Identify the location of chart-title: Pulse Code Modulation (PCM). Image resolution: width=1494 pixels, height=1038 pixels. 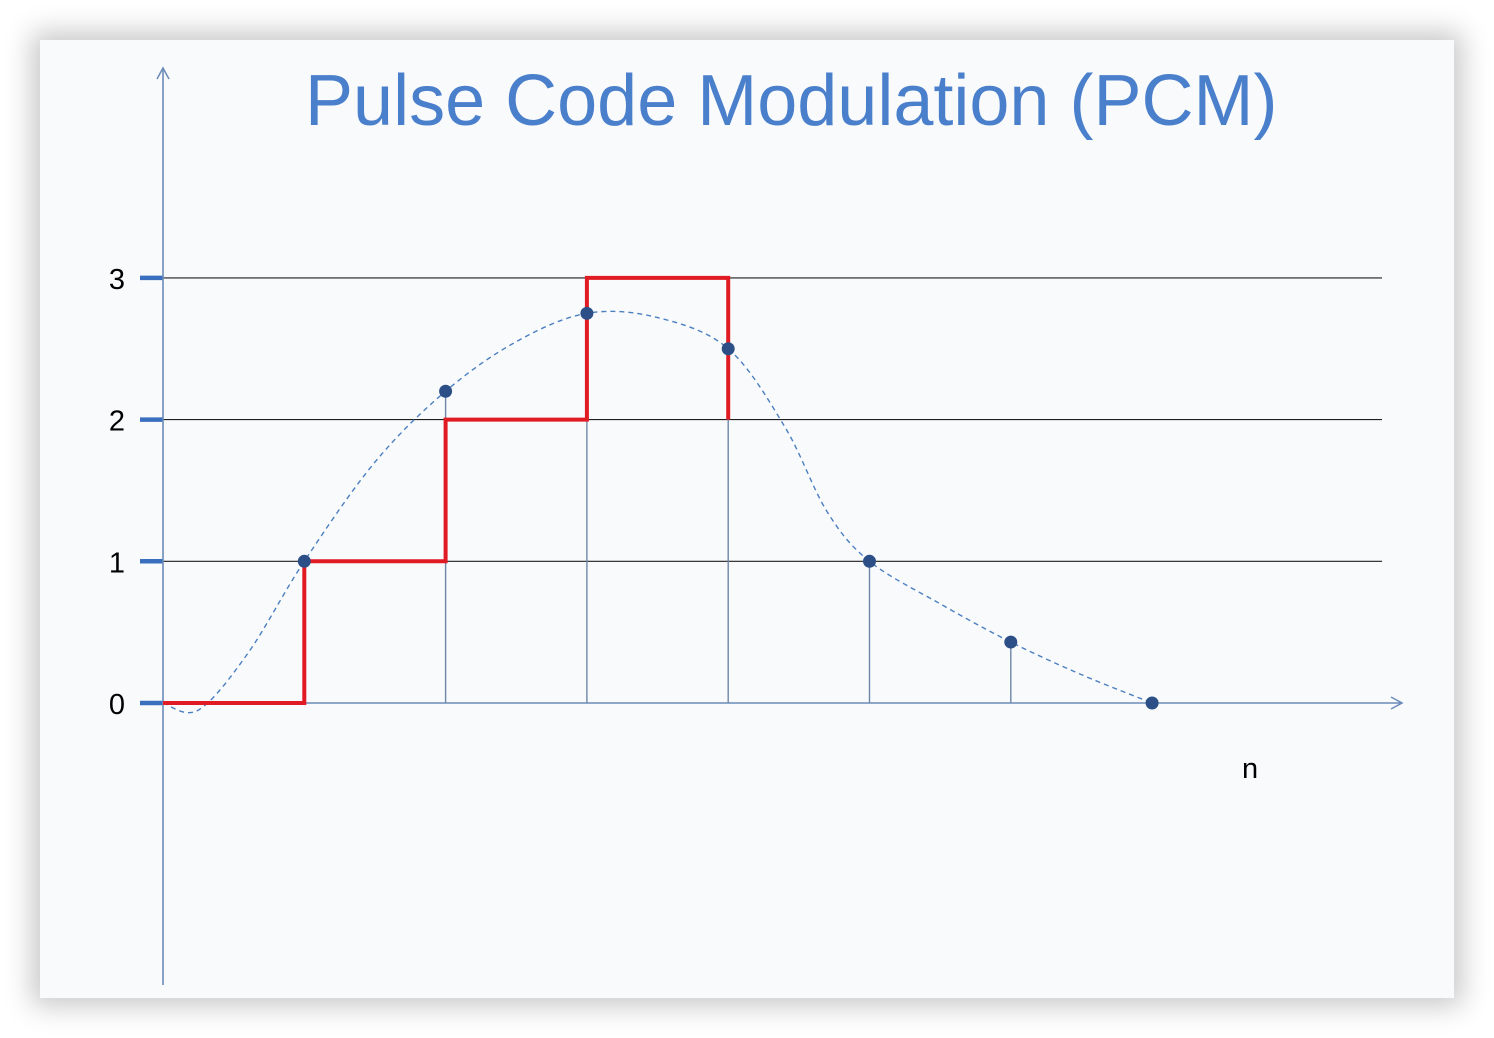
(791, 101).